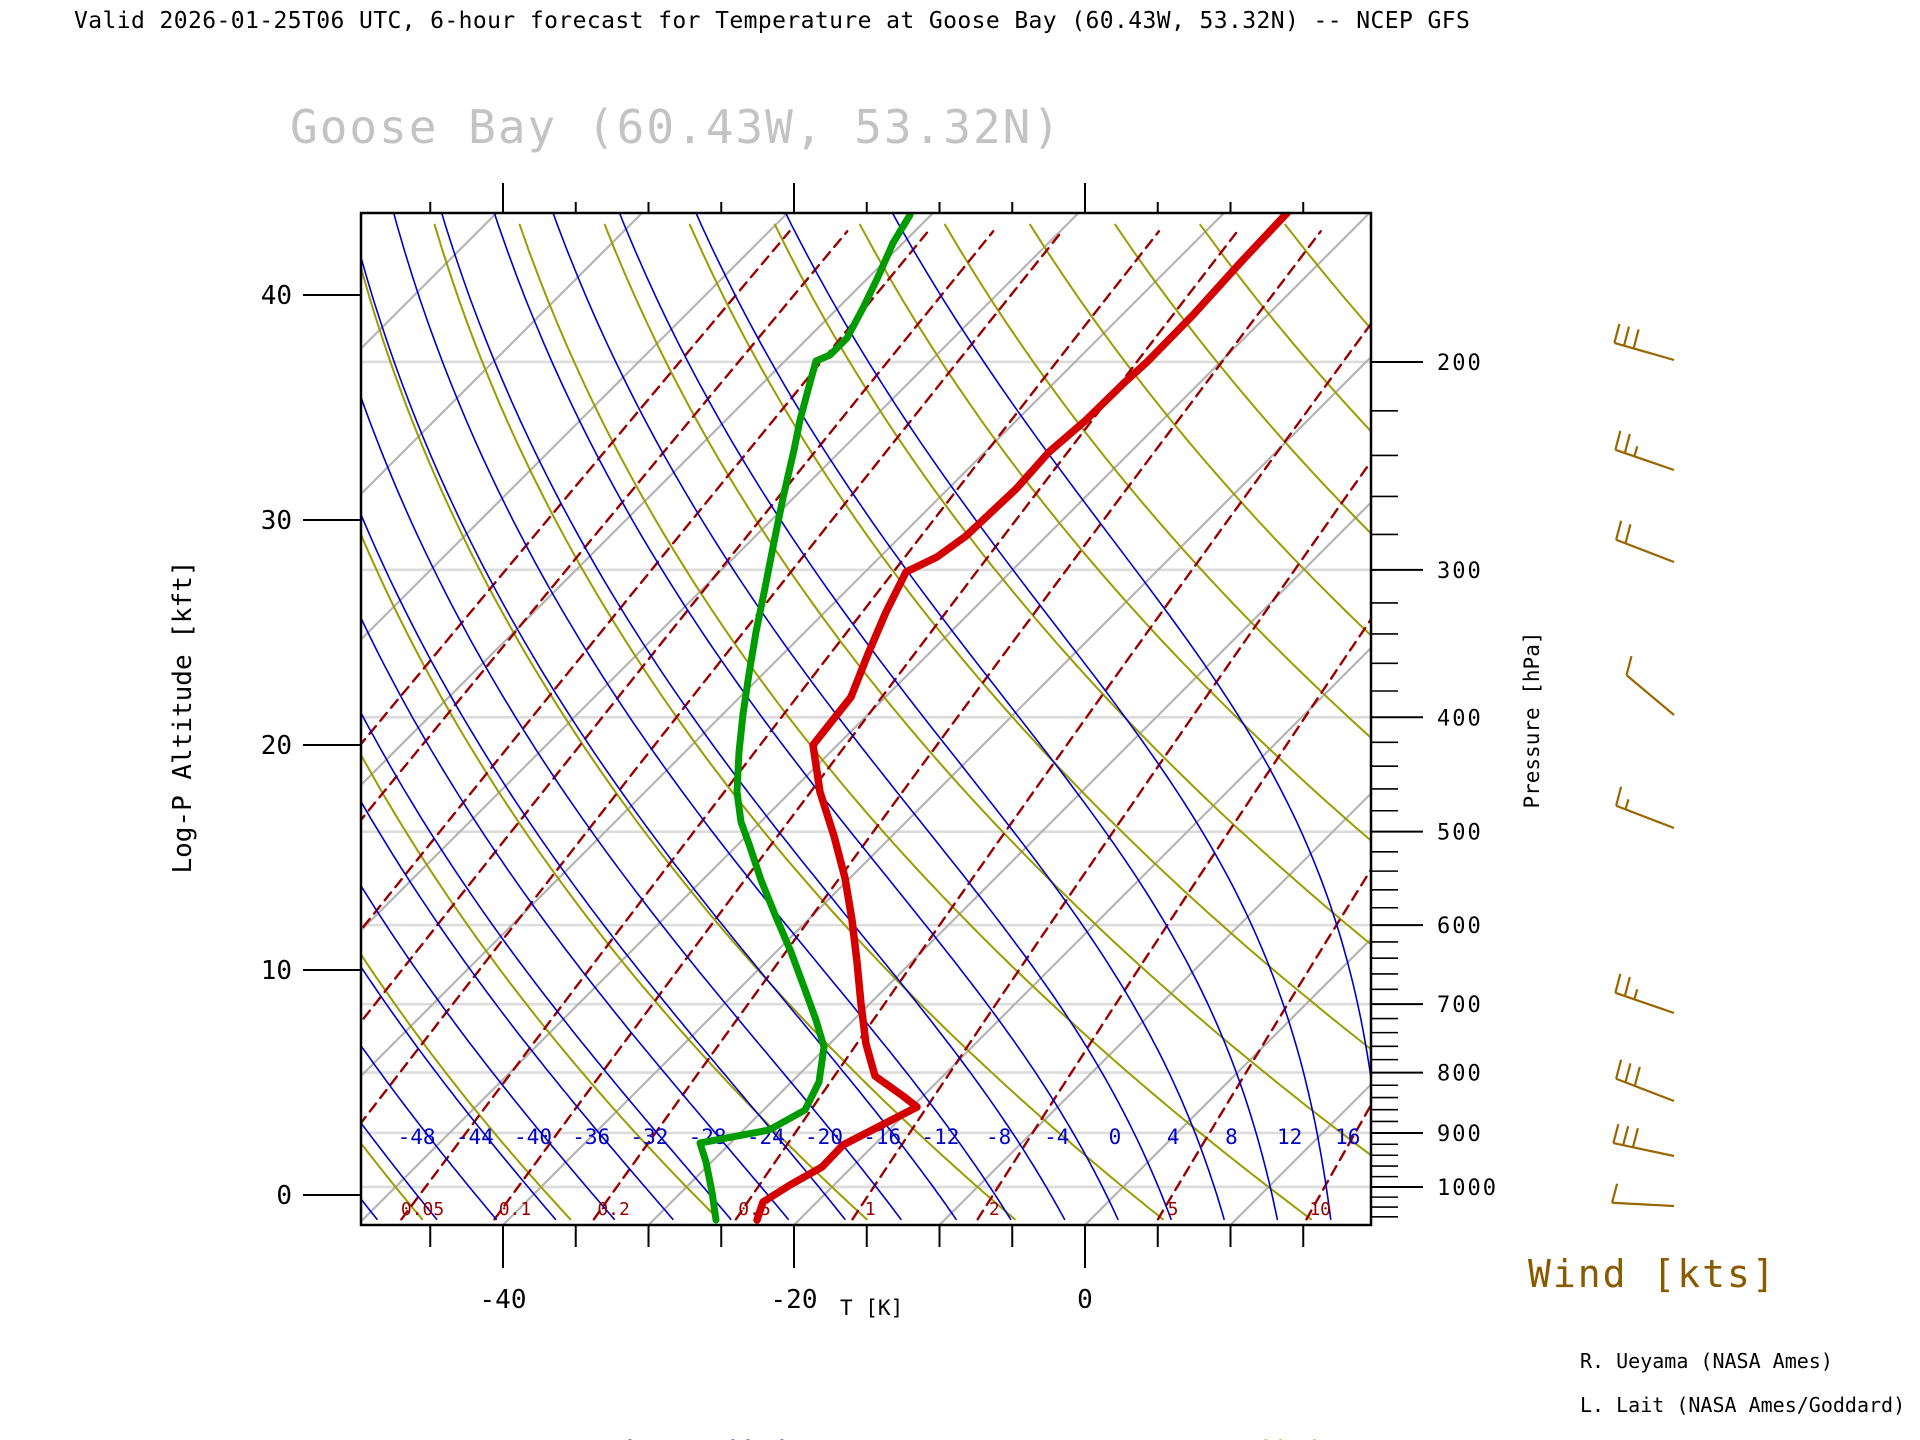  What do you see at coordinates (1460, 363) in the screenshot?
I see `pressure-tick-label: 200` at bounding box center [1460, 363].